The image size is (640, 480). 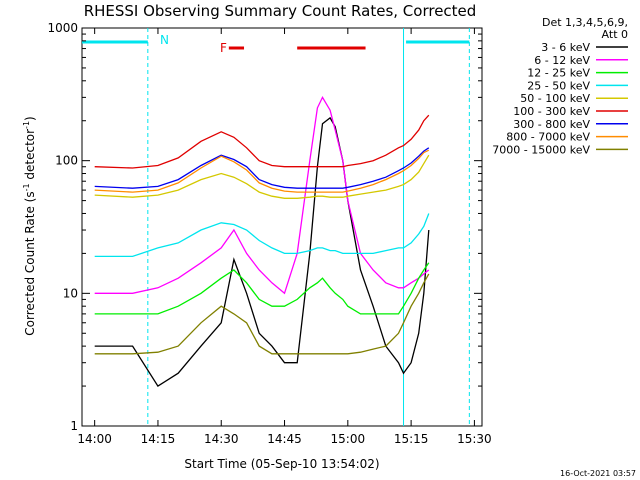 I want to click on timestamp: 16-Oct-2021 03:57, so click(x=598, y=473).